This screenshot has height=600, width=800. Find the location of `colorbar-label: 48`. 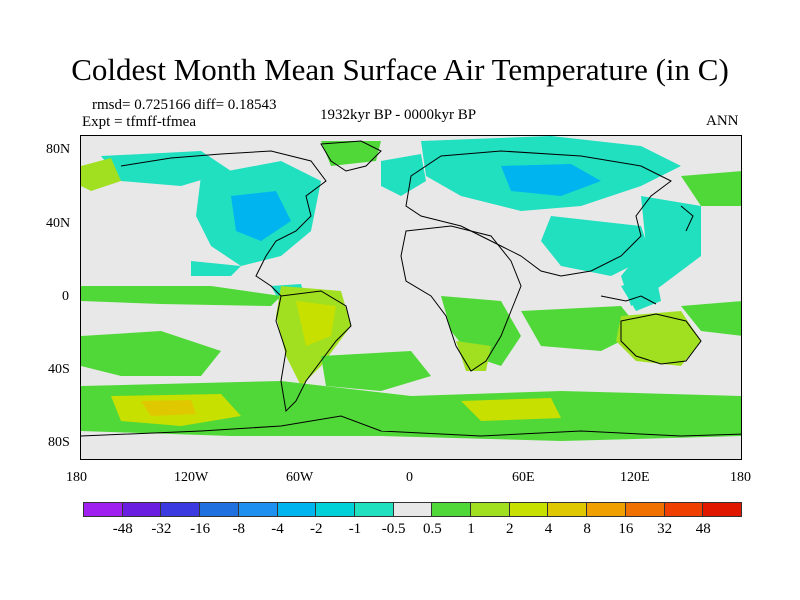

colorbar-label: 48 is located at coordinates (703, 529).